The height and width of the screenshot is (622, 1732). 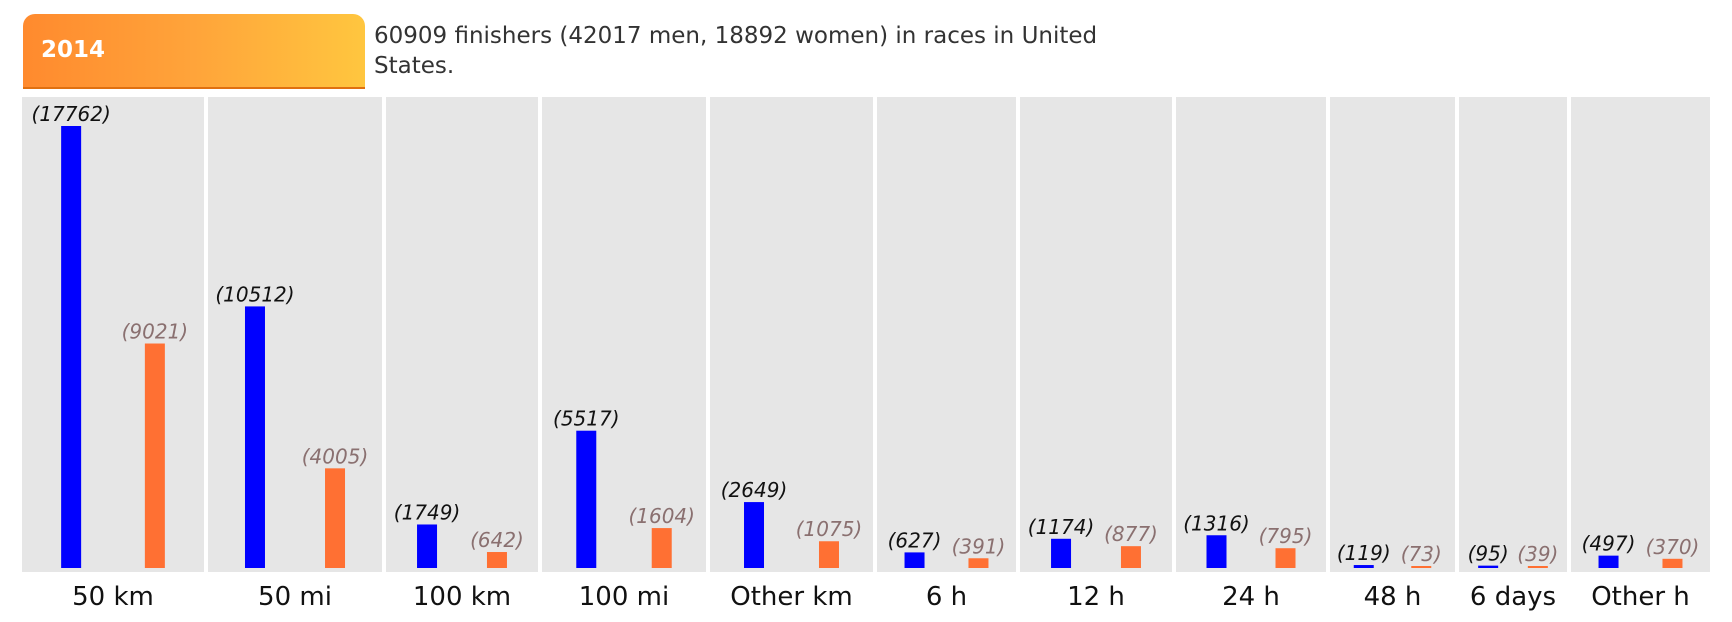 What do you see at coordinates (496, 560) in the screenshot?
I see `bar-women-100-km` at bounding box center [496, 560].